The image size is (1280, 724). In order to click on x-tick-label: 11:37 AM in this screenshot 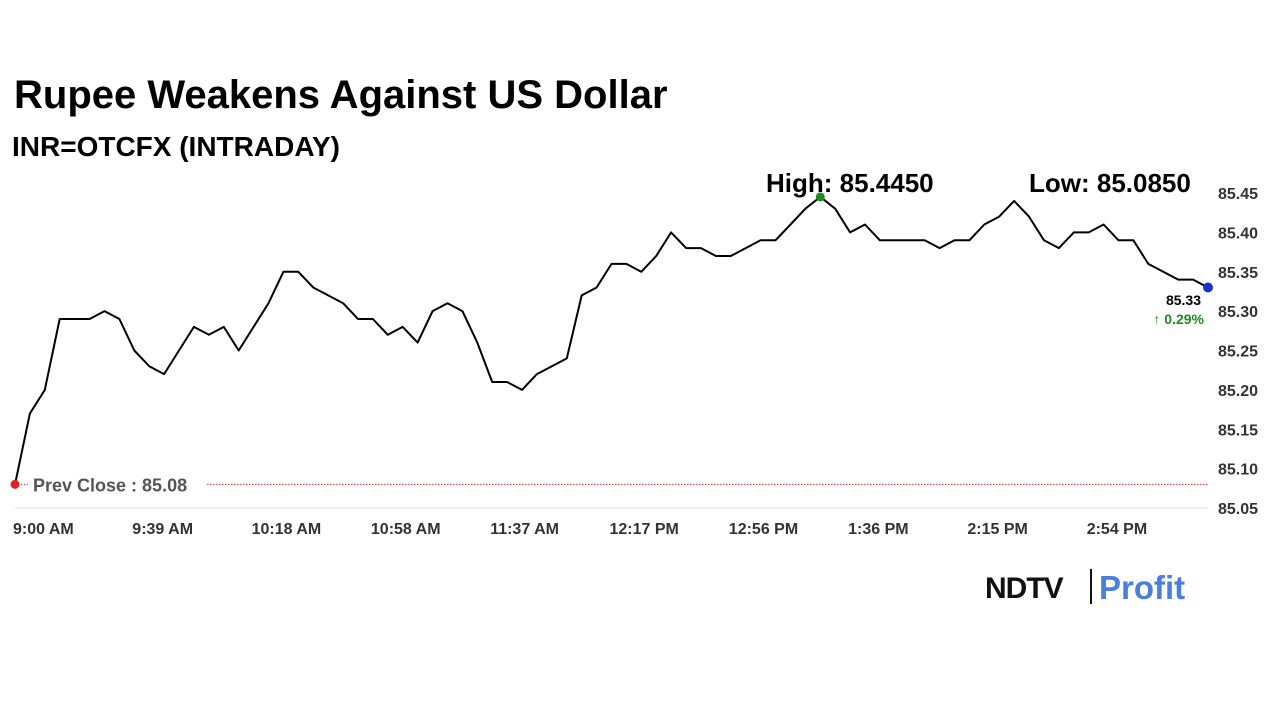, I will do `click(524, 529)`.